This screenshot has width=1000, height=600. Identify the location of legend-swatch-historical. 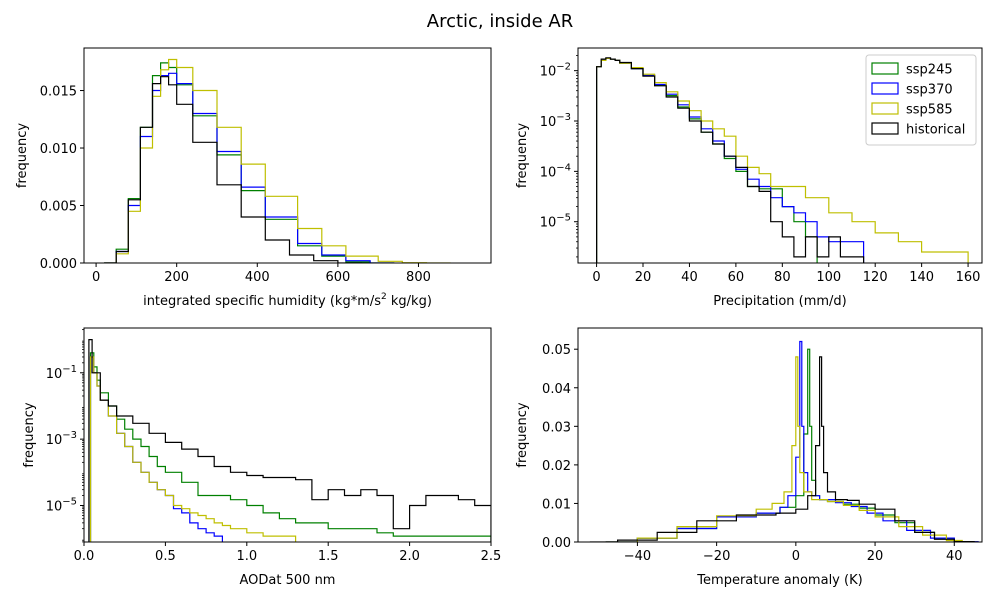
(885, 128).